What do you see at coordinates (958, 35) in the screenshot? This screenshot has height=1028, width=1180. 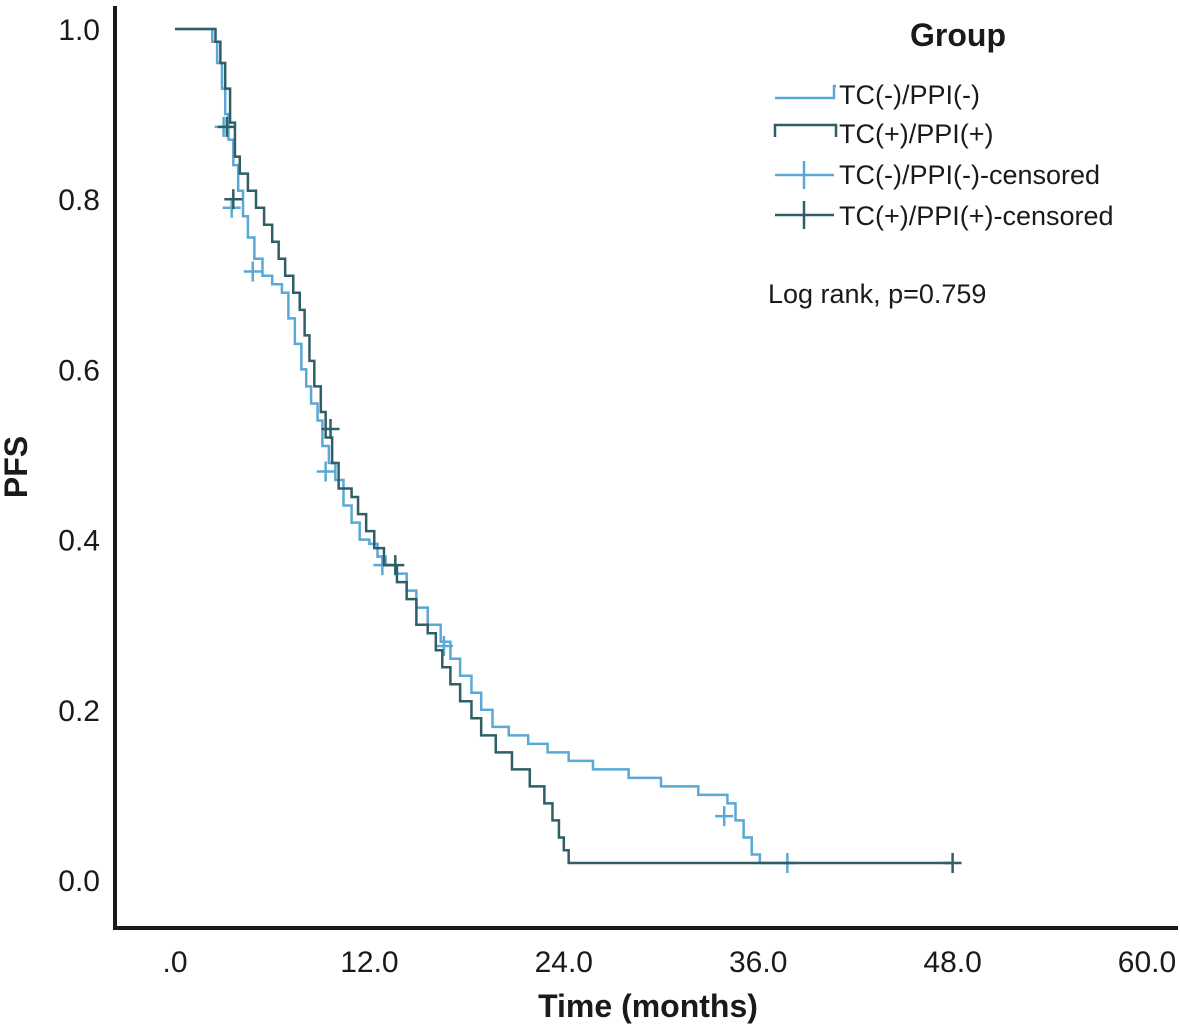 I see `legend-title: Group` at bounding box center [958, 35].